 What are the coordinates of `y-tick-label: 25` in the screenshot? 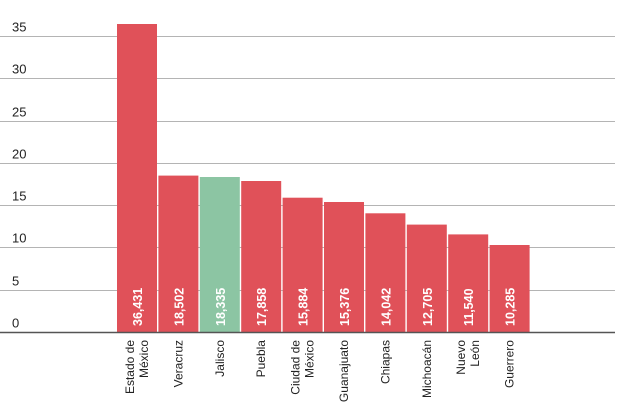 It's located at (19, 112).